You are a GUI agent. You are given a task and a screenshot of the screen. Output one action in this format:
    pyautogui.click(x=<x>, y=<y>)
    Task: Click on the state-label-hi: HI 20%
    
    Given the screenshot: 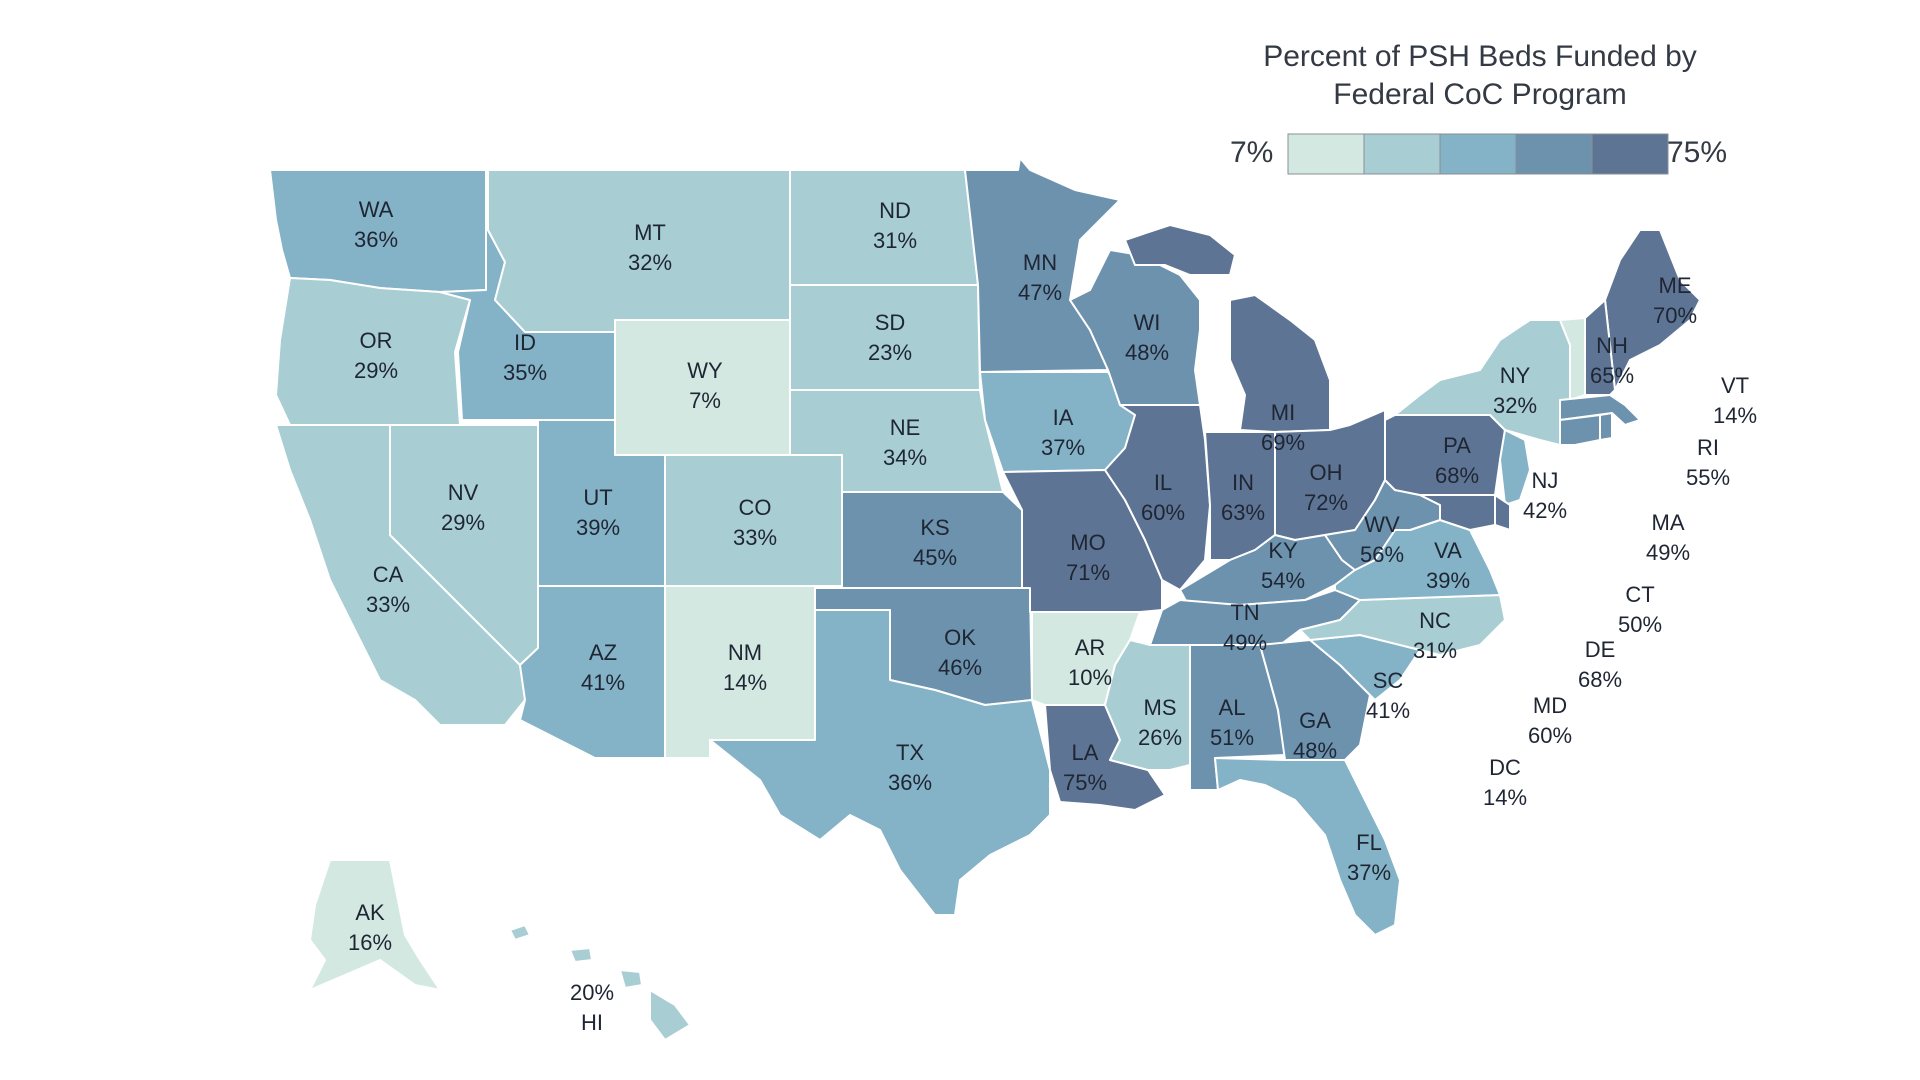 What is the action you would take?
    pyautogui.click(x=592, y=1007)
    